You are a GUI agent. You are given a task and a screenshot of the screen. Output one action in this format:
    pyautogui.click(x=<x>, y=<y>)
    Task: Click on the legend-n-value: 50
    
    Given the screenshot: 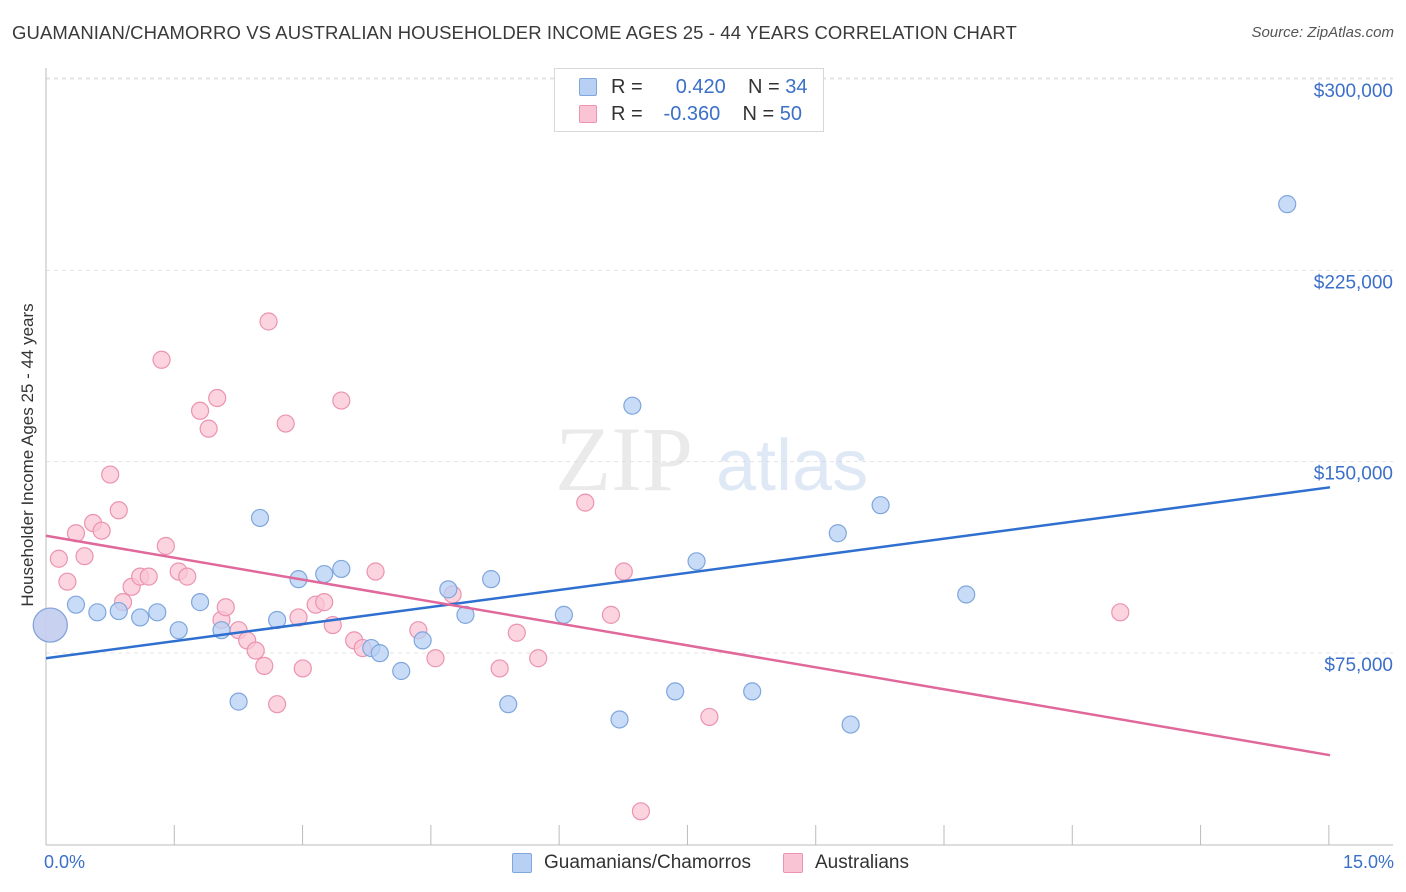 What is the action you would take?
    pyautogui.click(x=790, y=113)
    